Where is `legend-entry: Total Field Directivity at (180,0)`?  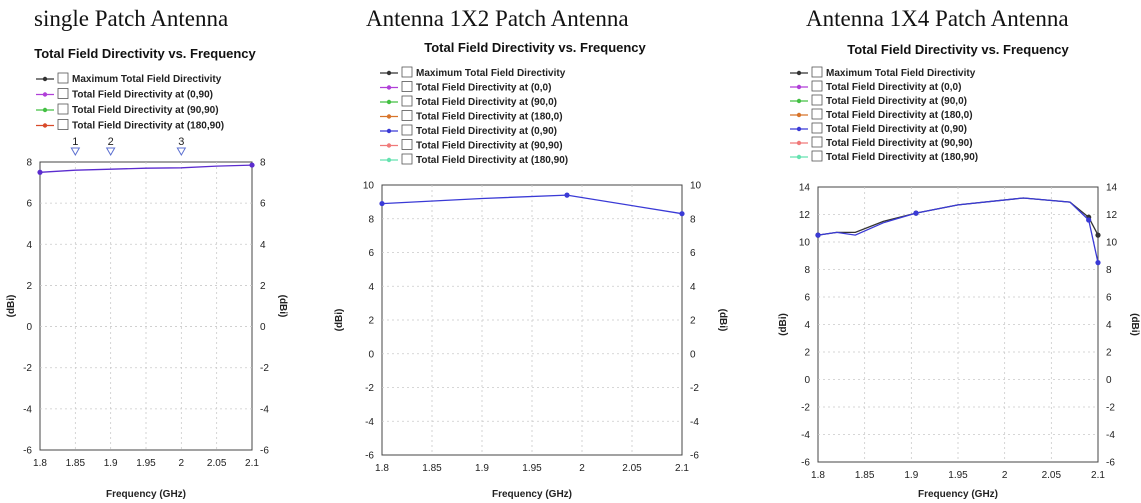 legend-entry: Total Field Directivity at (180,0) is located at coordinates (899, 115).